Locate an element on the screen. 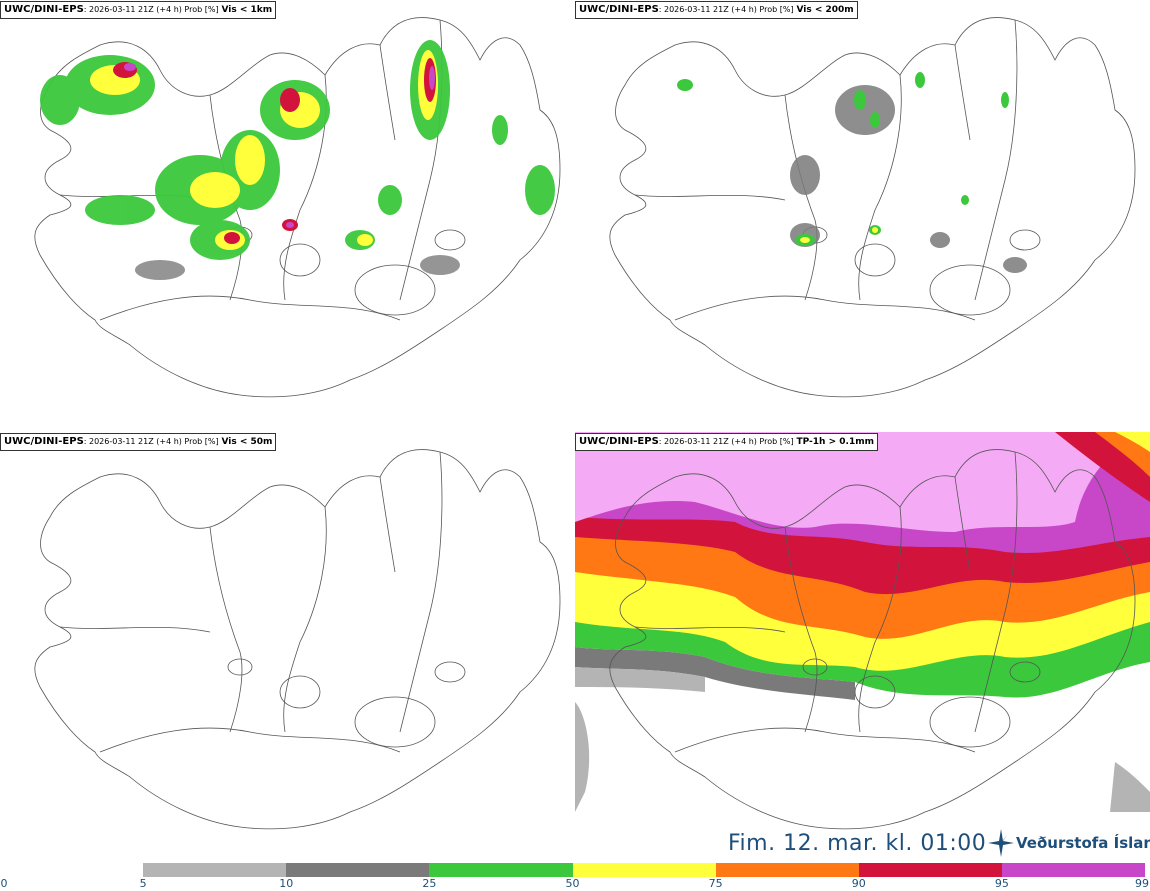 The width and height of the screenshot is (1150, 891). colorbar-tick-label: 90 is located at coordinates (858, 883).